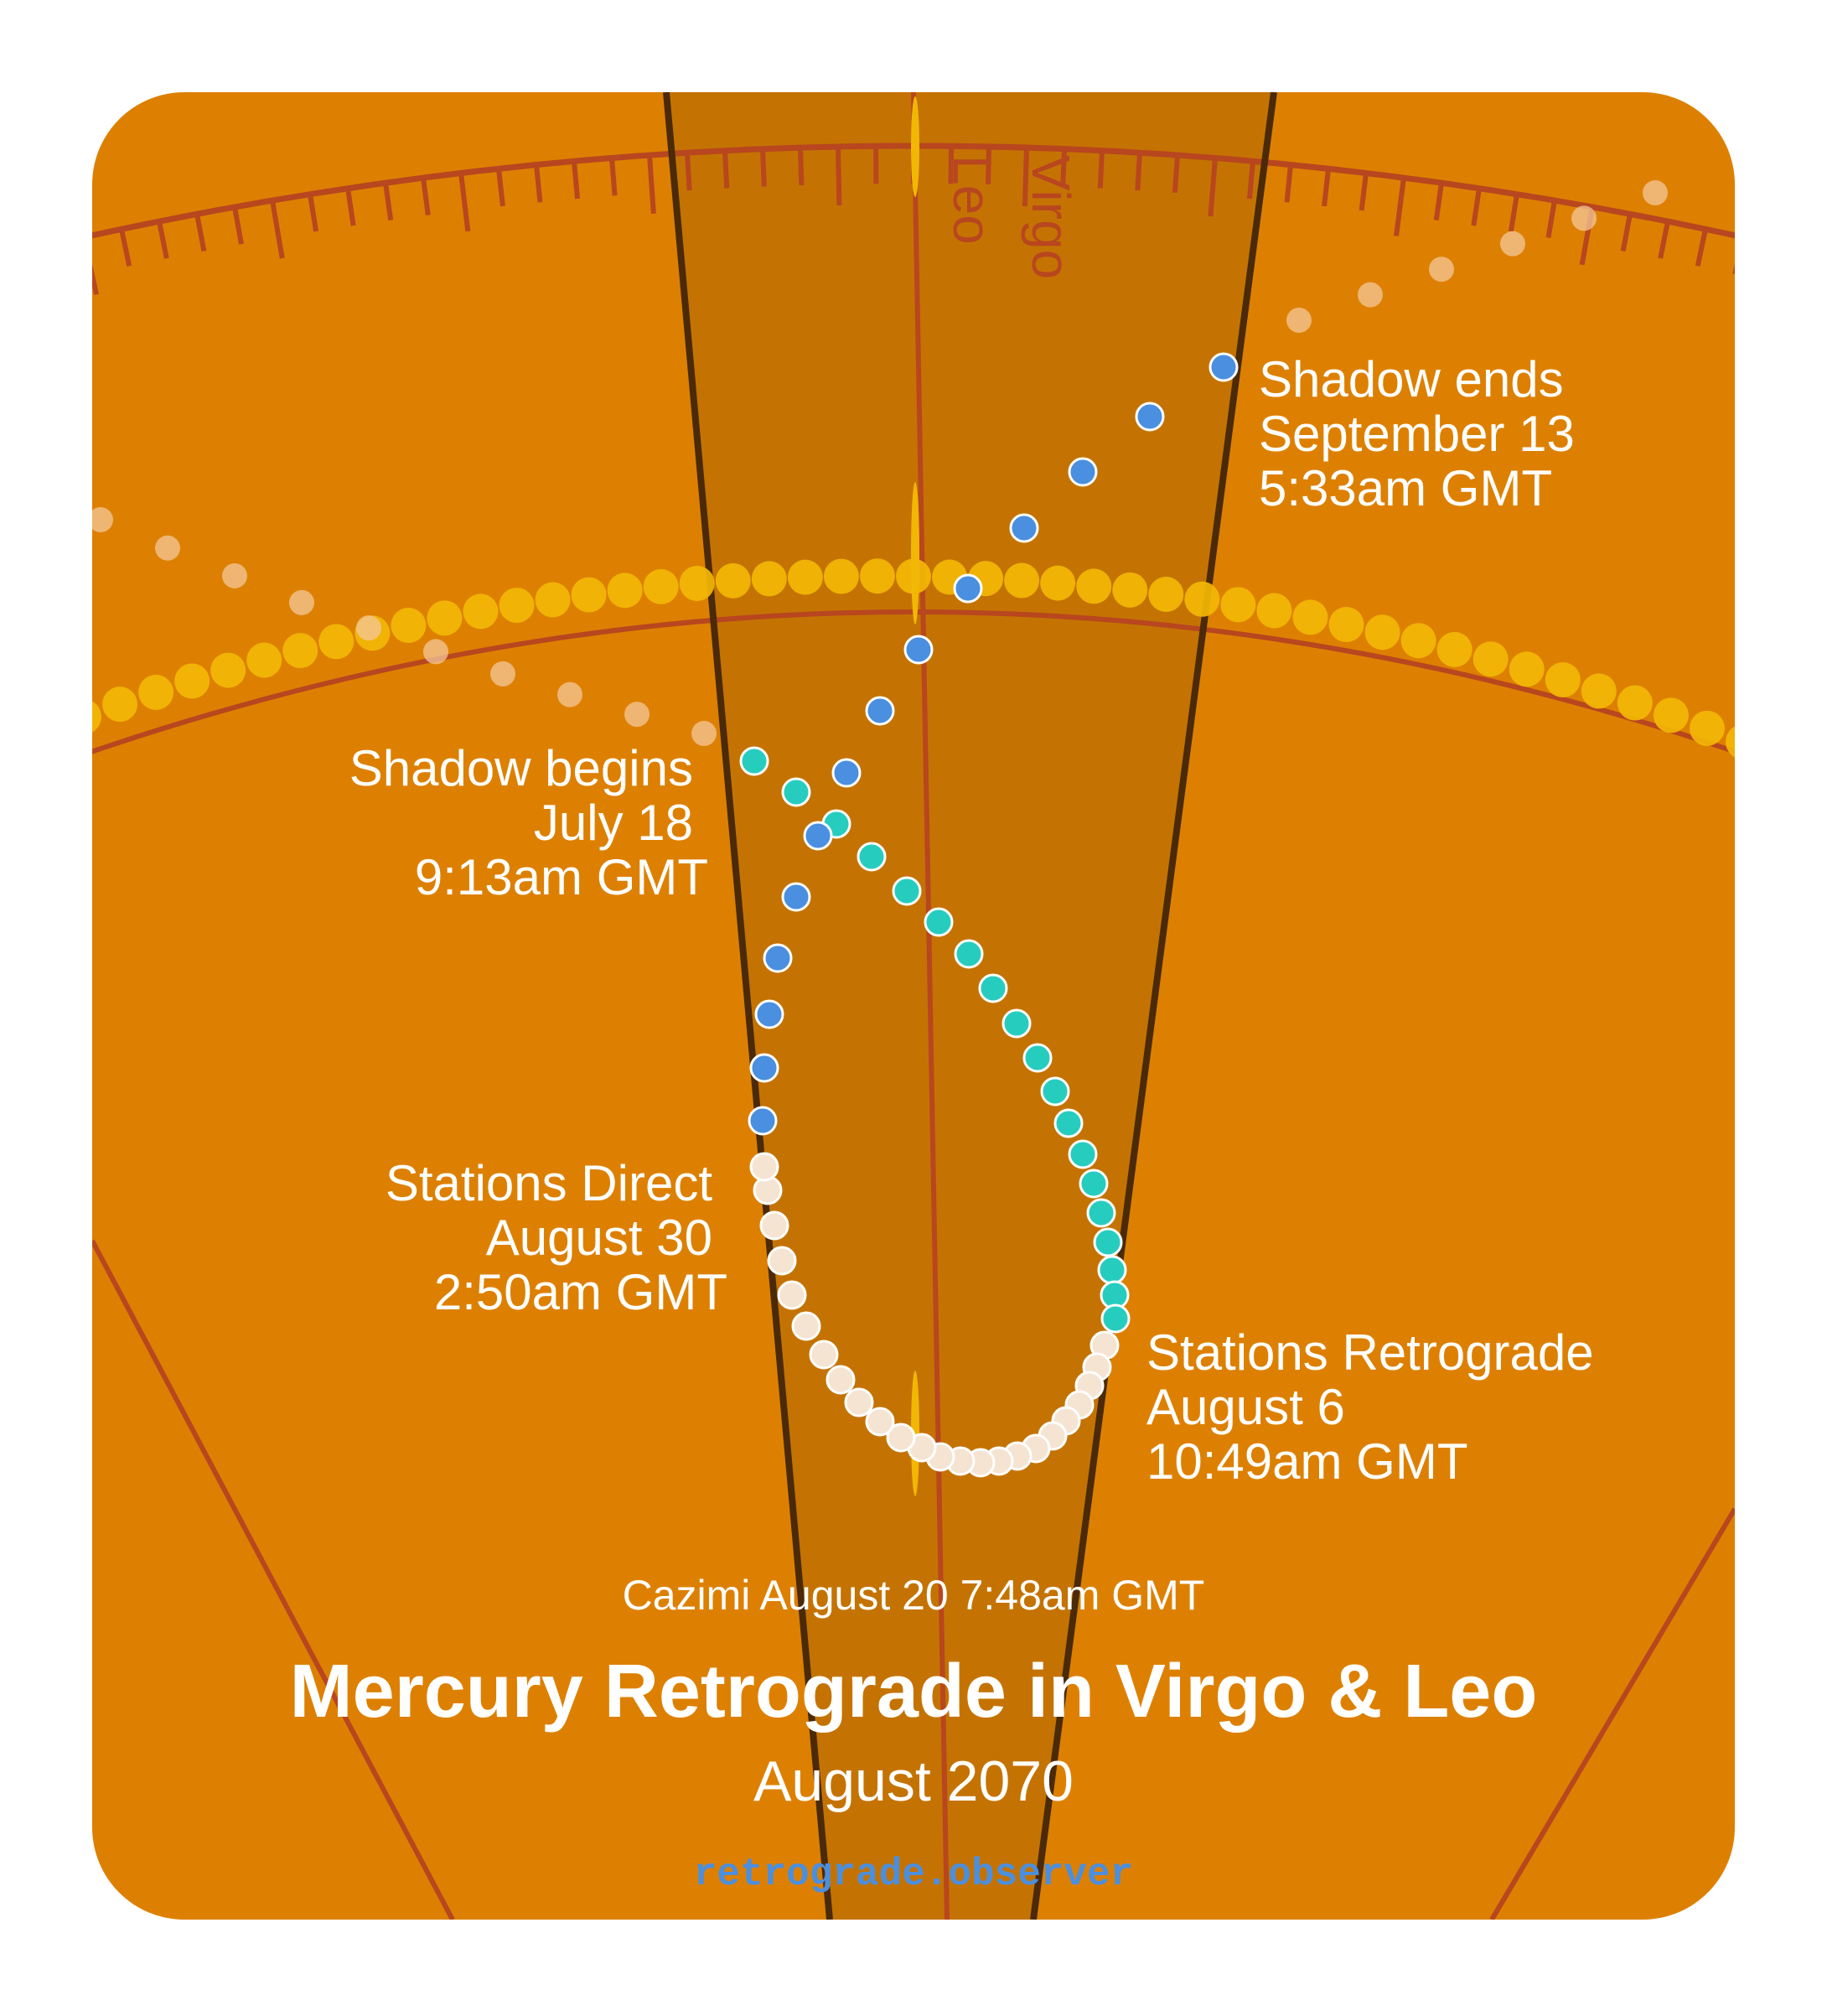 This screenshot has width=1827, height=2016. I want to click on svg-text: Shadow ends, so click(1411, 379).